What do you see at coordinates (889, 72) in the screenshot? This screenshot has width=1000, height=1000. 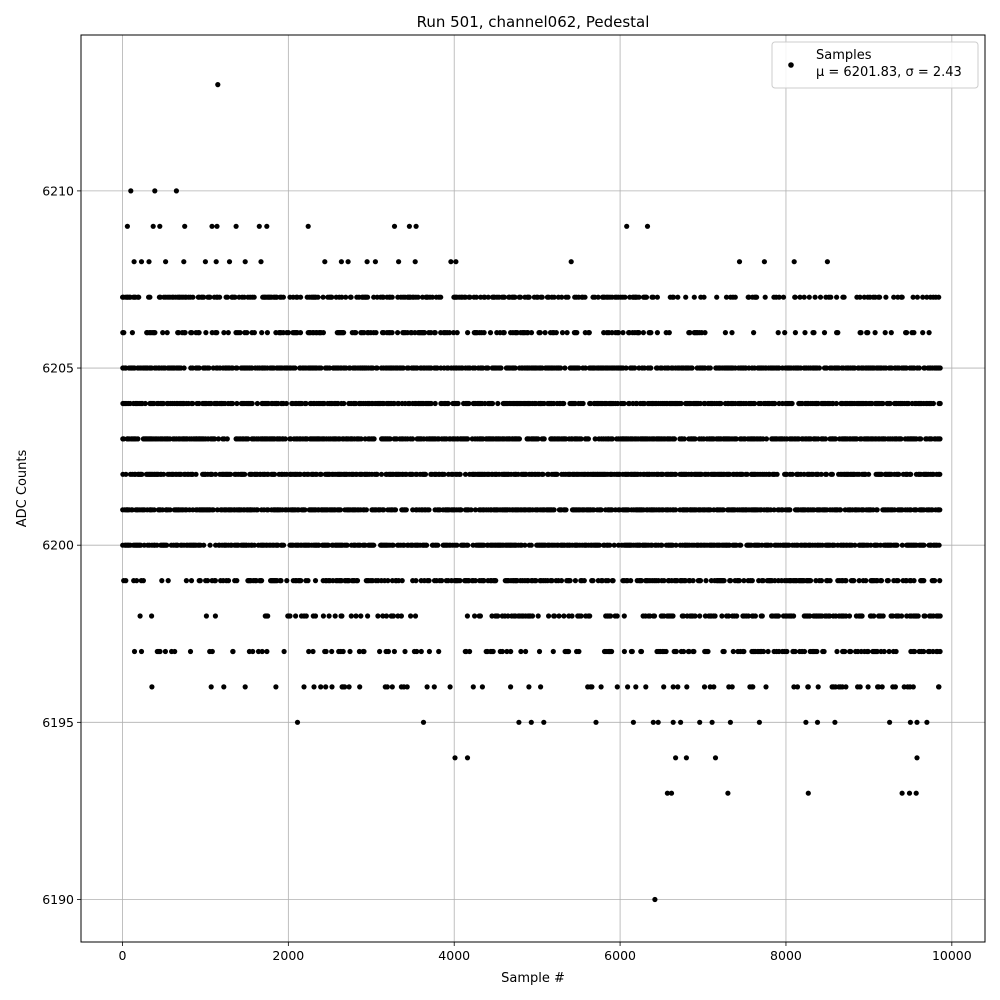 I see `legend-stats: μ = 6201.83, σ = 2.43` at bounding box center [889, 72].